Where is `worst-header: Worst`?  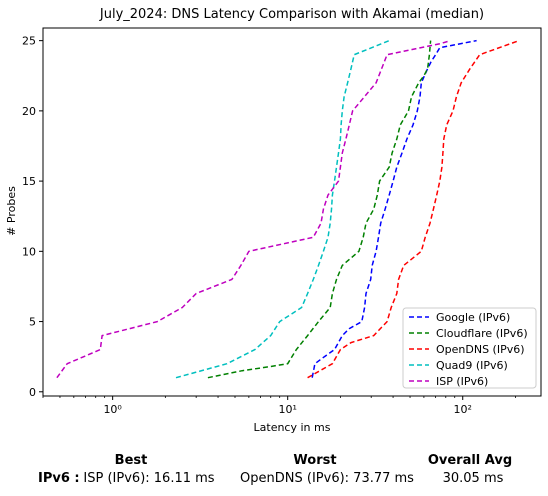 worst-header: Worst is located at coordinates (315, 460).